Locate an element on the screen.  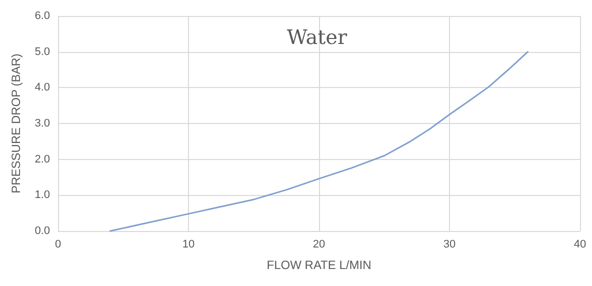
x-tick-label: 10 is located at coordinates (188, 244).